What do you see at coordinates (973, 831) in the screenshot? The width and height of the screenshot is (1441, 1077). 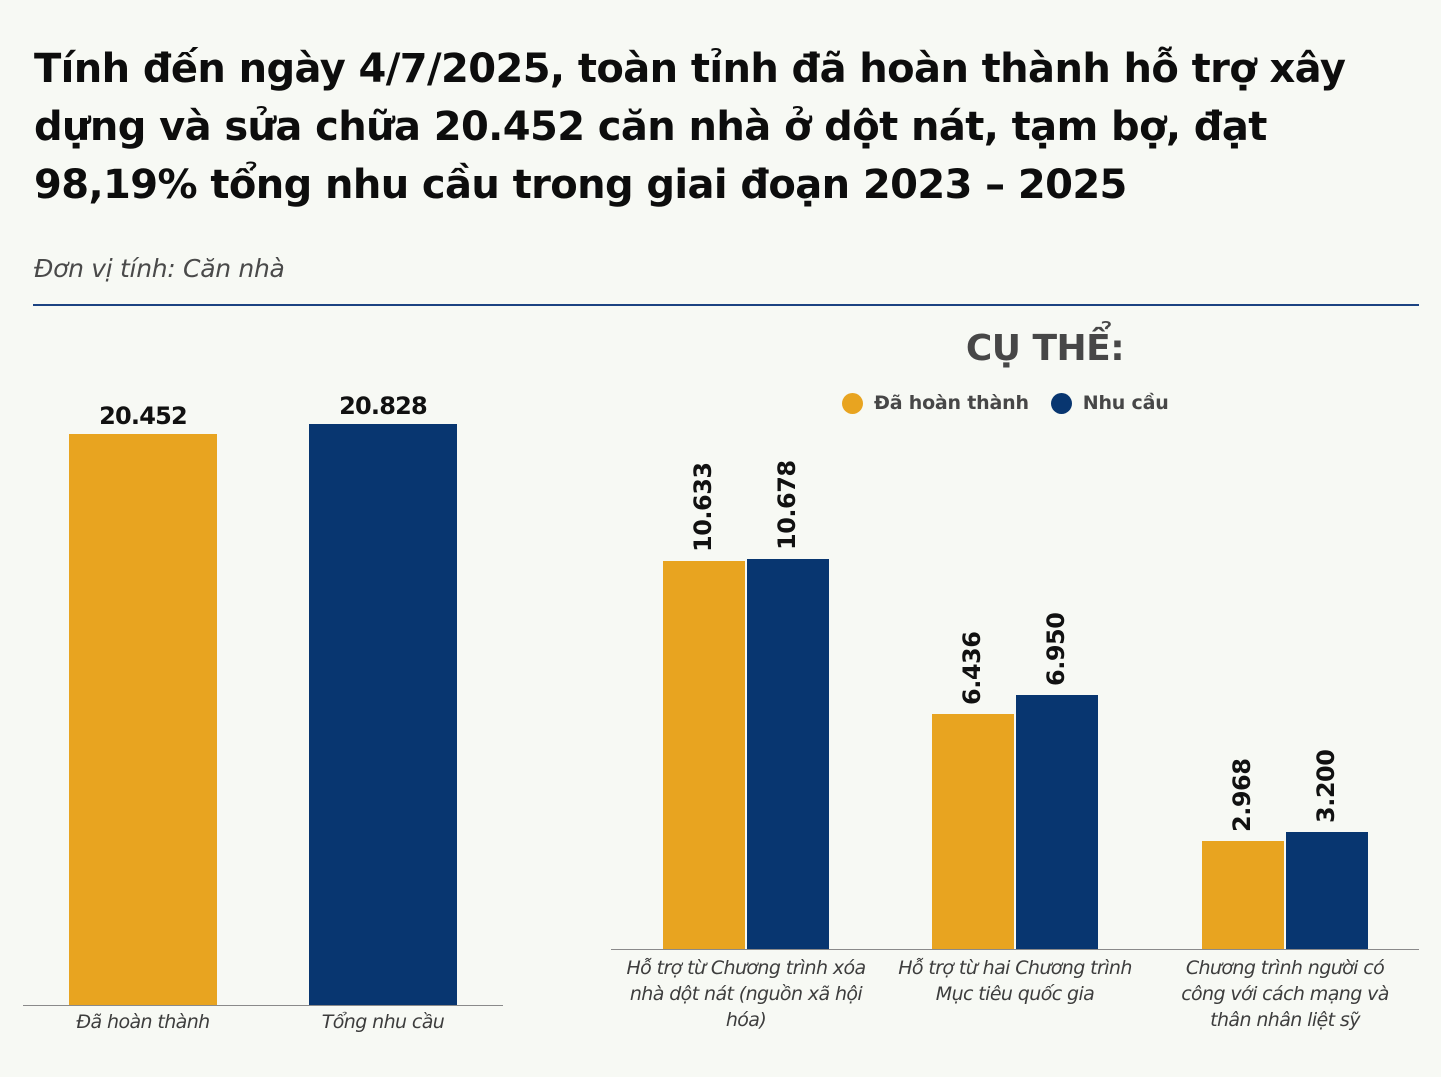 I see `bar-program2-completed` at bounding box center [973, 831].